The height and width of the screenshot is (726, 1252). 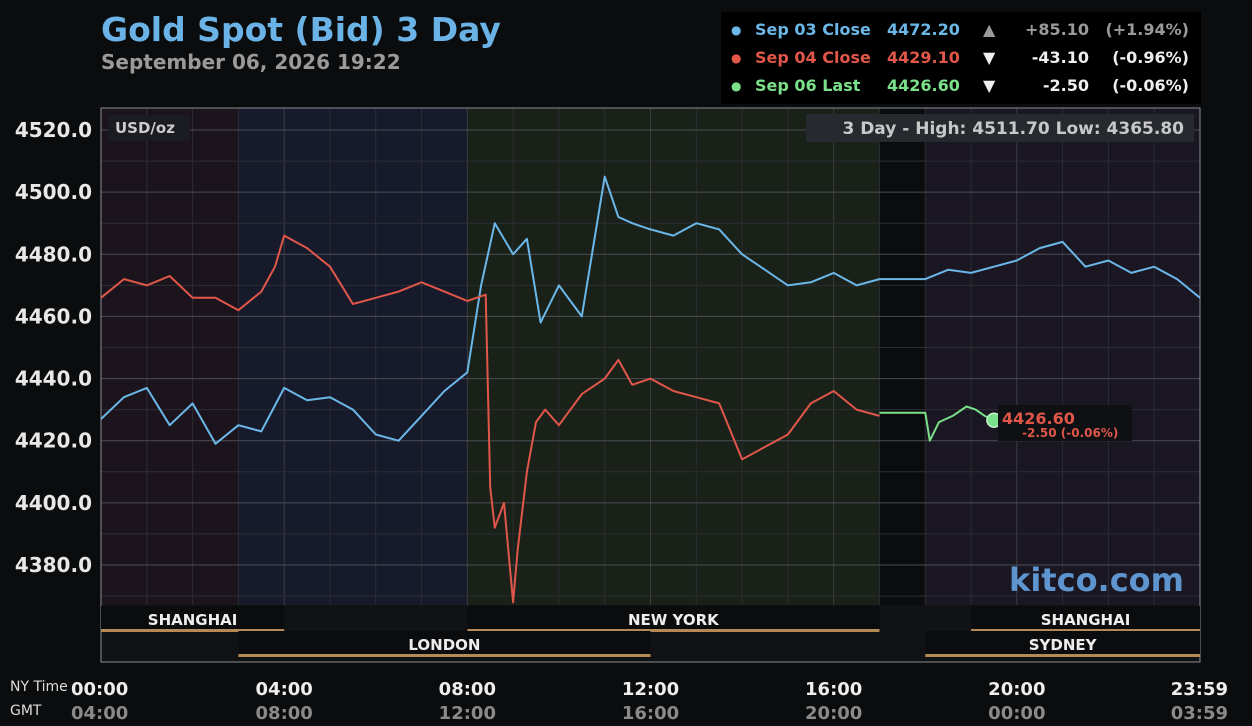 I want to click on x-tick-label-ny: 23:59, so click(x=1199, y=689).